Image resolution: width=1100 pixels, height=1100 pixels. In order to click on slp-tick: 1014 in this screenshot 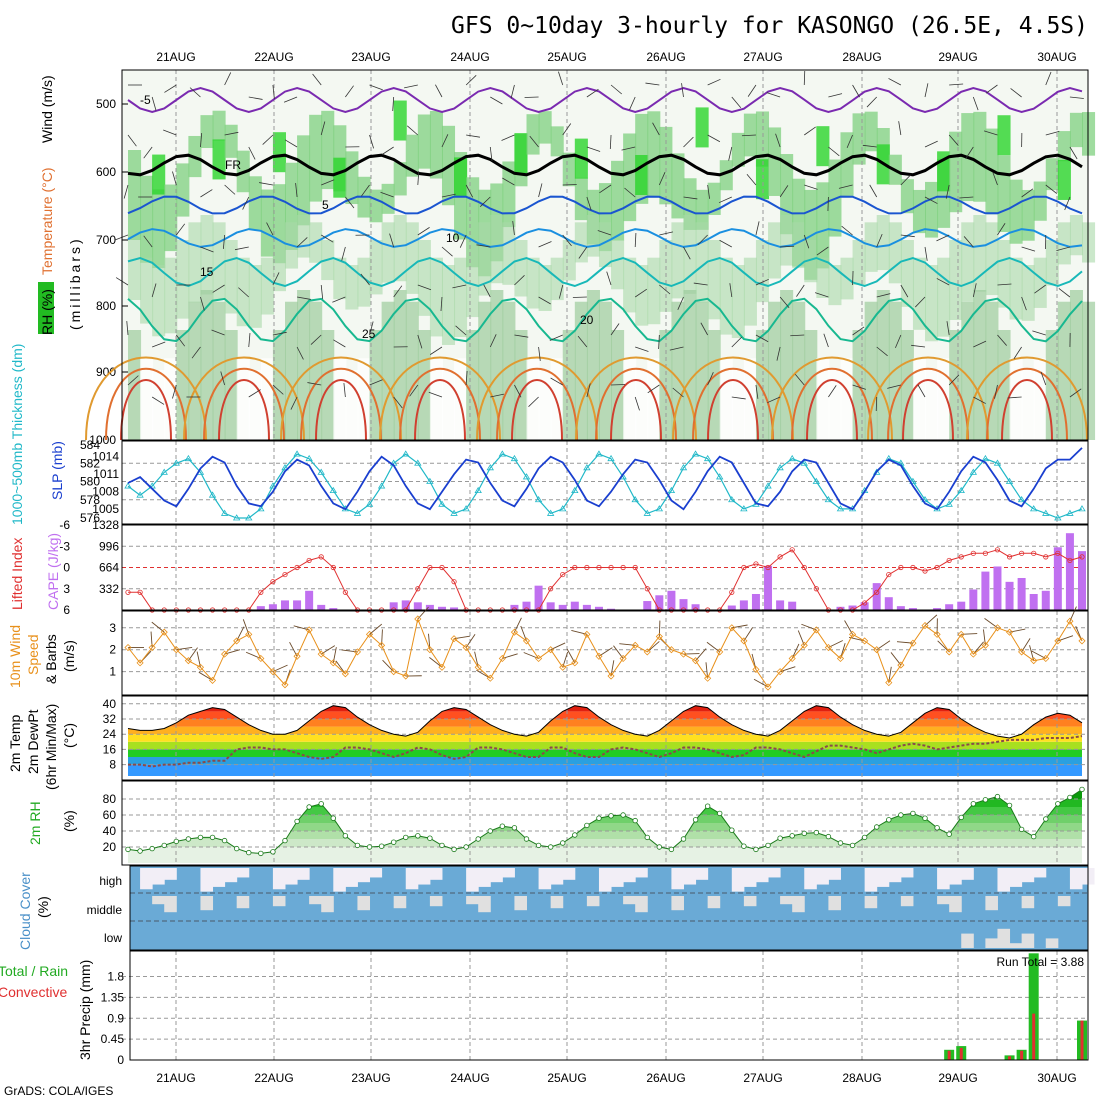, I will do `click(105, 457)`.